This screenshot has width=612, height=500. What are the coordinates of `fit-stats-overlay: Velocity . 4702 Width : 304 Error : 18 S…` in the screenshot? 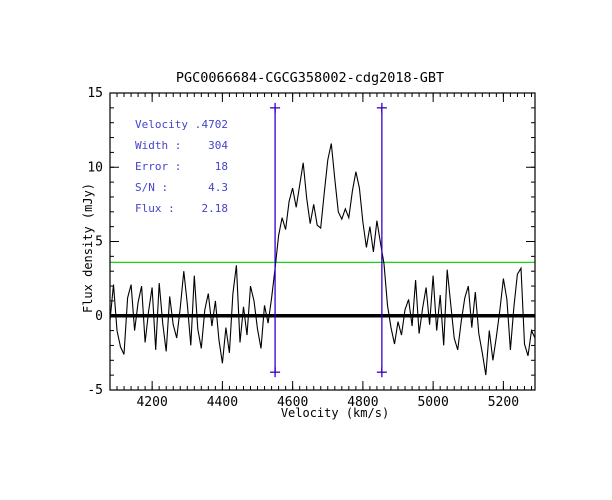 It's located at (181, 170).